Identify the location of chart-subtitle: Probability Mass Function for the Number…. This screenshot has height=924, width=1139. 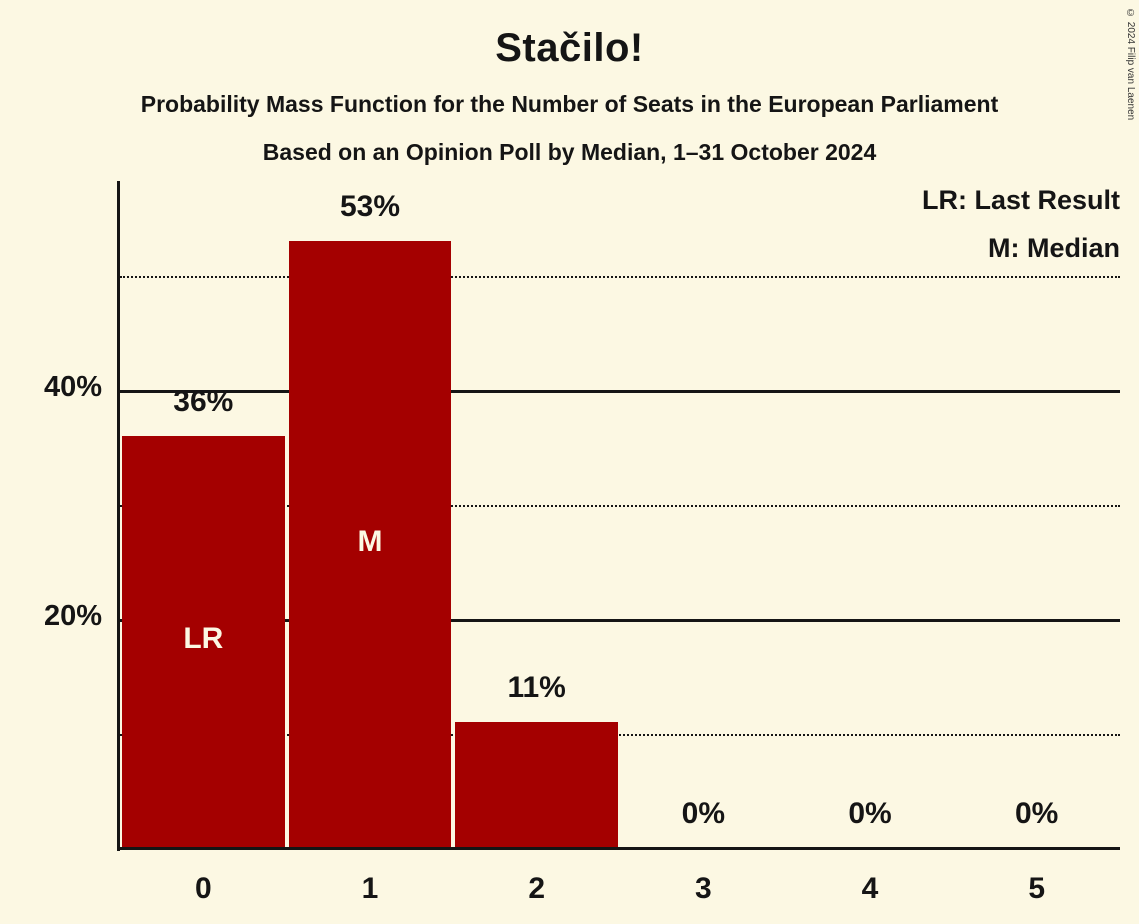
(569, 104).